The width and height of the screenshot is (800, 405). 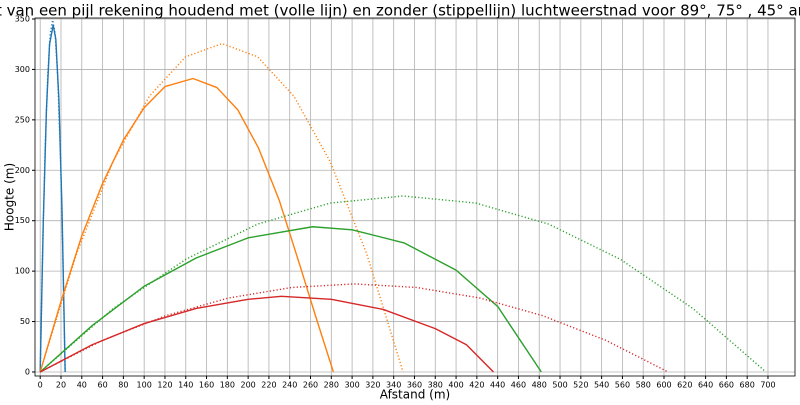 What do you see at coordinates (25, 321) in the screenshot?
I see `y-tick-label: 50` at bounding box center [25, 321].